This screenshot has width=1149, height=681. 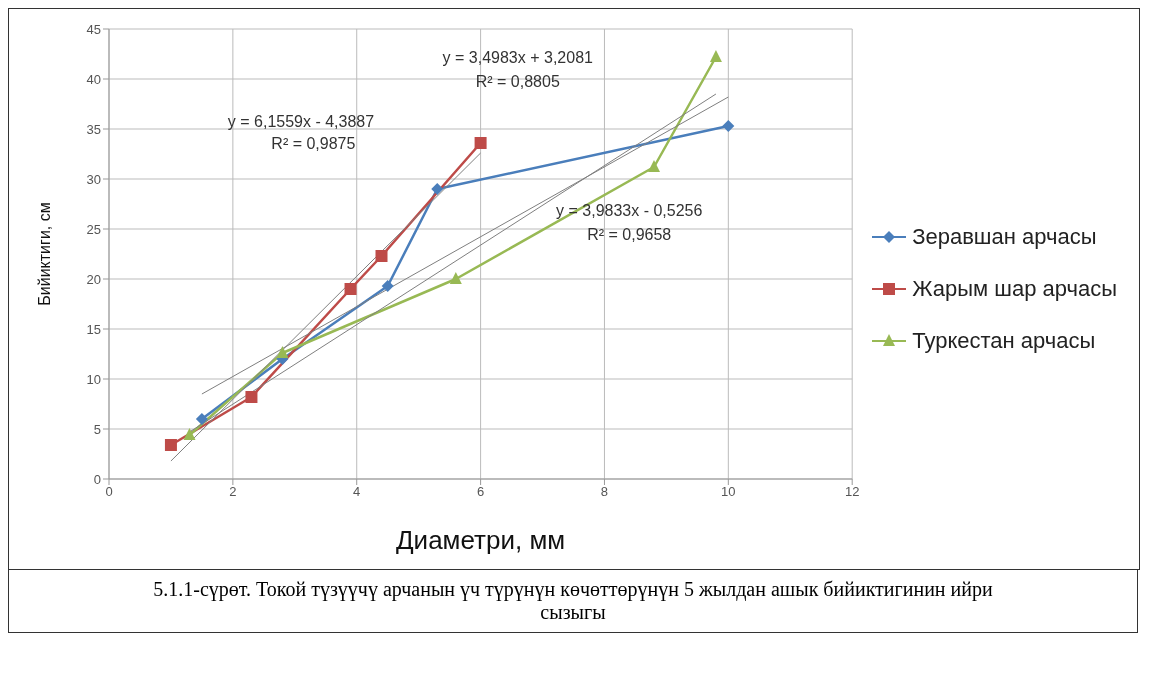 I want to click on y-axis-title: Бийиктиги, см, so click(x=44, y=254).